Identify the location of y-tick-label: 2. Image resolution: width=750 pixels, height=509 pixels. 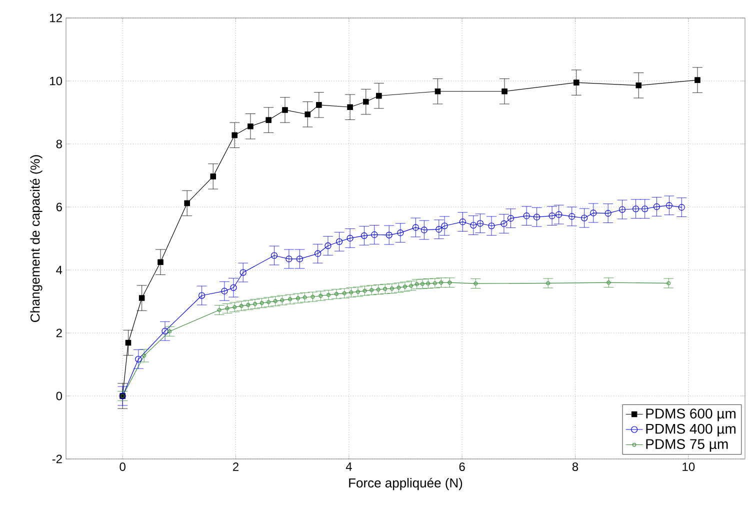
(59, 333).